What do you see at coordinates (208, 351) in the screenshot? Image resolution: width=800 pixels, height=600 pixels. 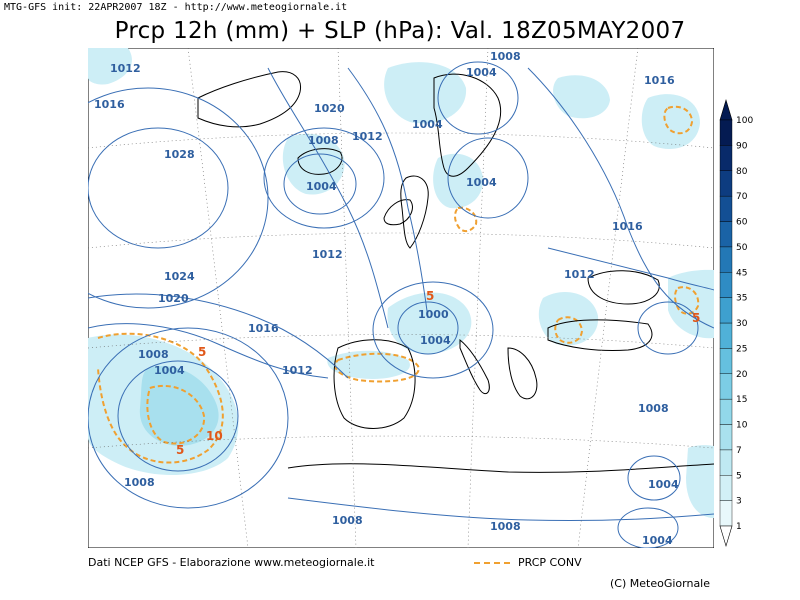 I see `isobar-1012-a` at bounding box center [208, 351].